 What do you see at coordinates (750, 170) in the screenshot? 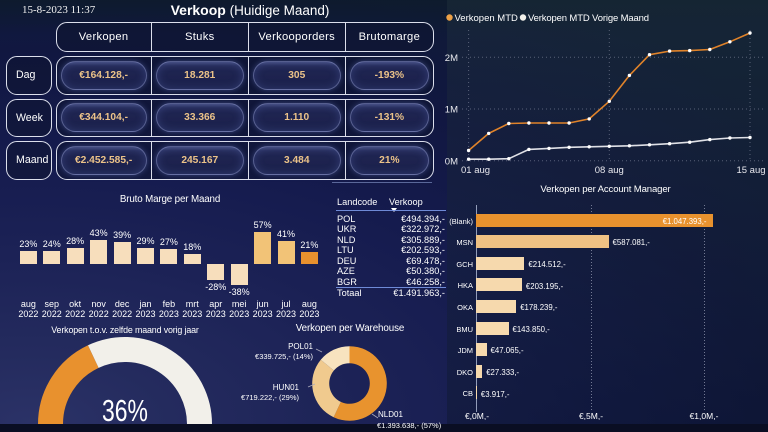
I see `svg-text: 15 aug` at bounding box center [750, 170].